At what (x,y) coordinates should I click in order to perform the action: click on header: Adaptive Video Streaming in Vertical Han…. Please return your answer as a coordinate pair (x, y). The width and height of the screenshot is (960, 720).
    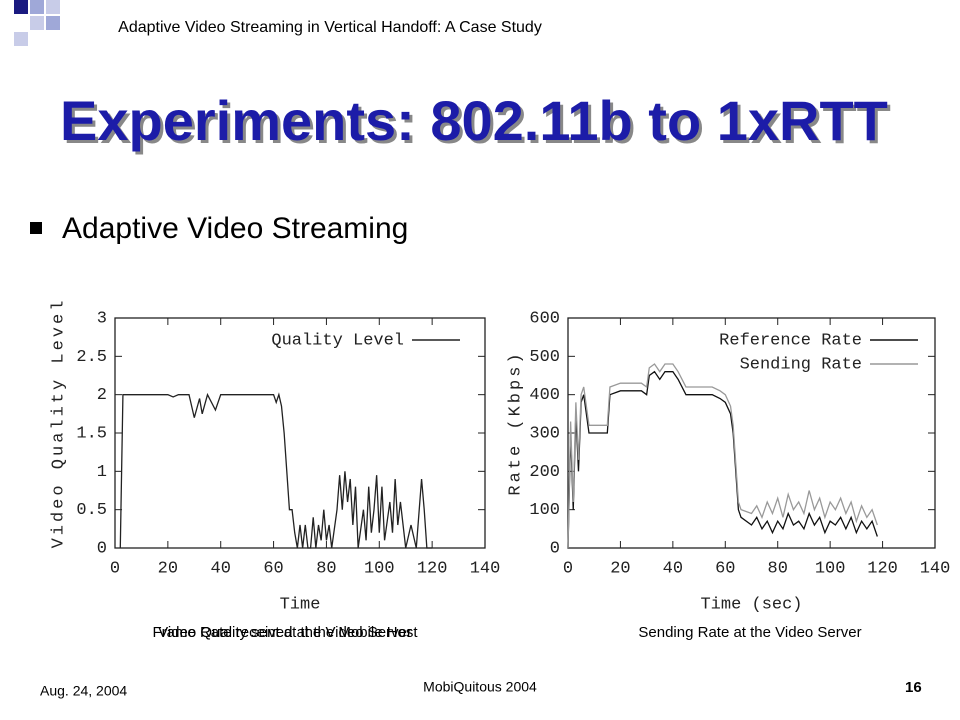
    Looking at the image, I should click on (330, 27).